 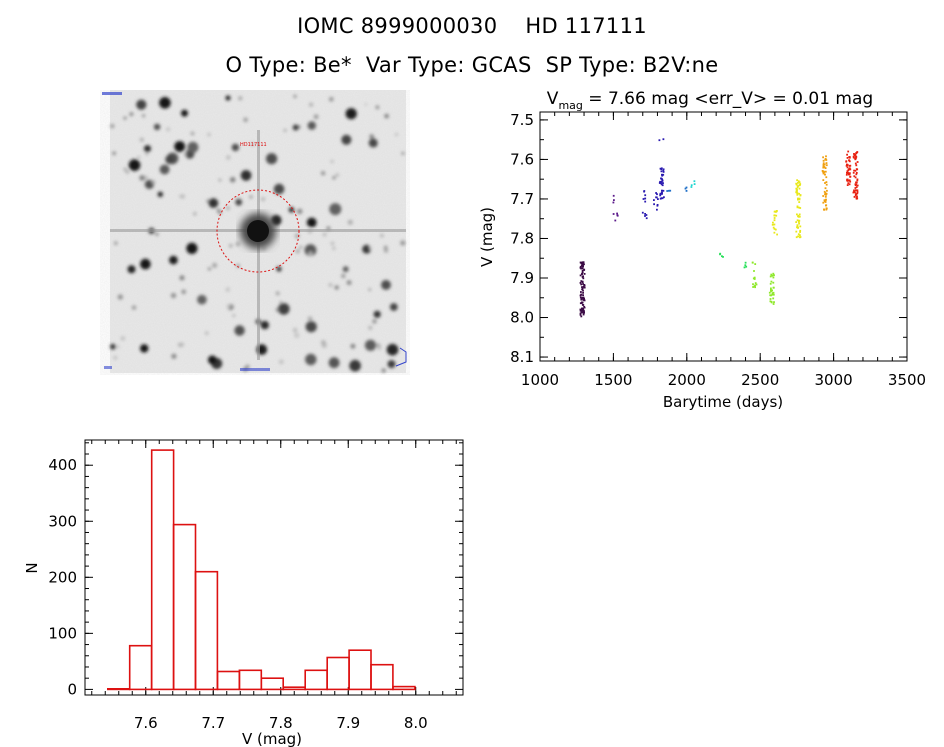 I want to click on target-core, so click(x=258, y=231).